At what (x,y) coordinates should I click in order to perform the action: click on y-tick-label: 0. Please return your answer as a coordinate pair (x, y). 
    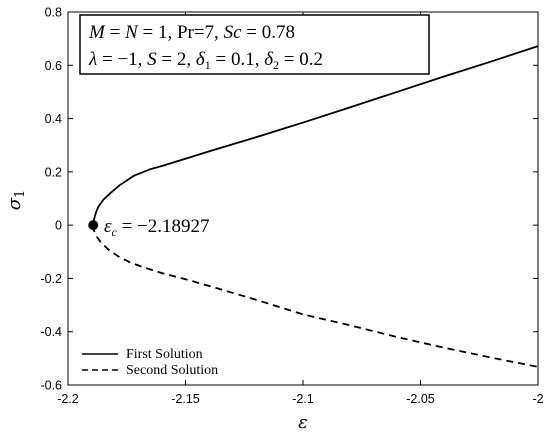
    Looking at the image, I should click on (58, 226).